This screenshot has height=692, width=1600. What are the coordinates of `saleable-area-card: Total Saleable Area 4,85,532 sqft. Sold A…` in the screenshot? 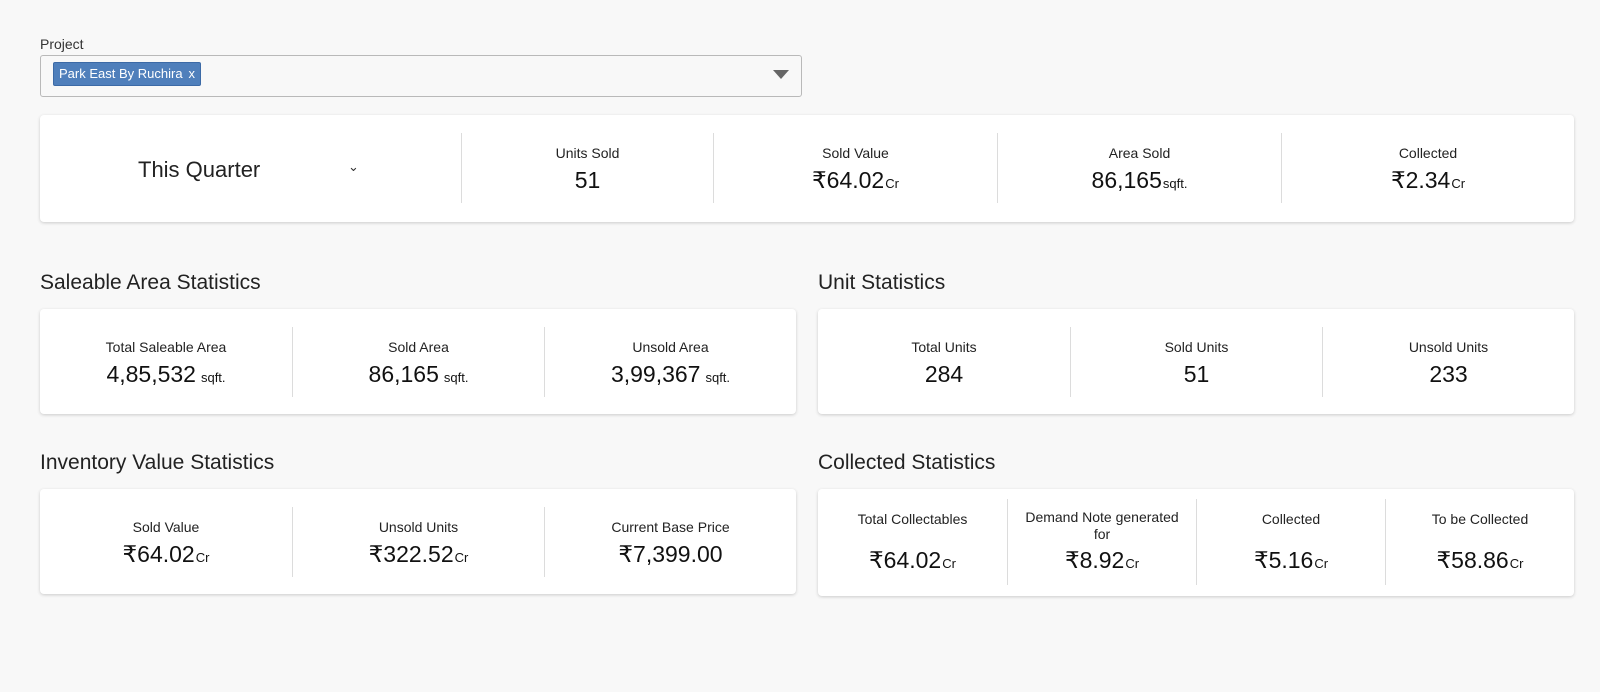 It's located at (418, 361).